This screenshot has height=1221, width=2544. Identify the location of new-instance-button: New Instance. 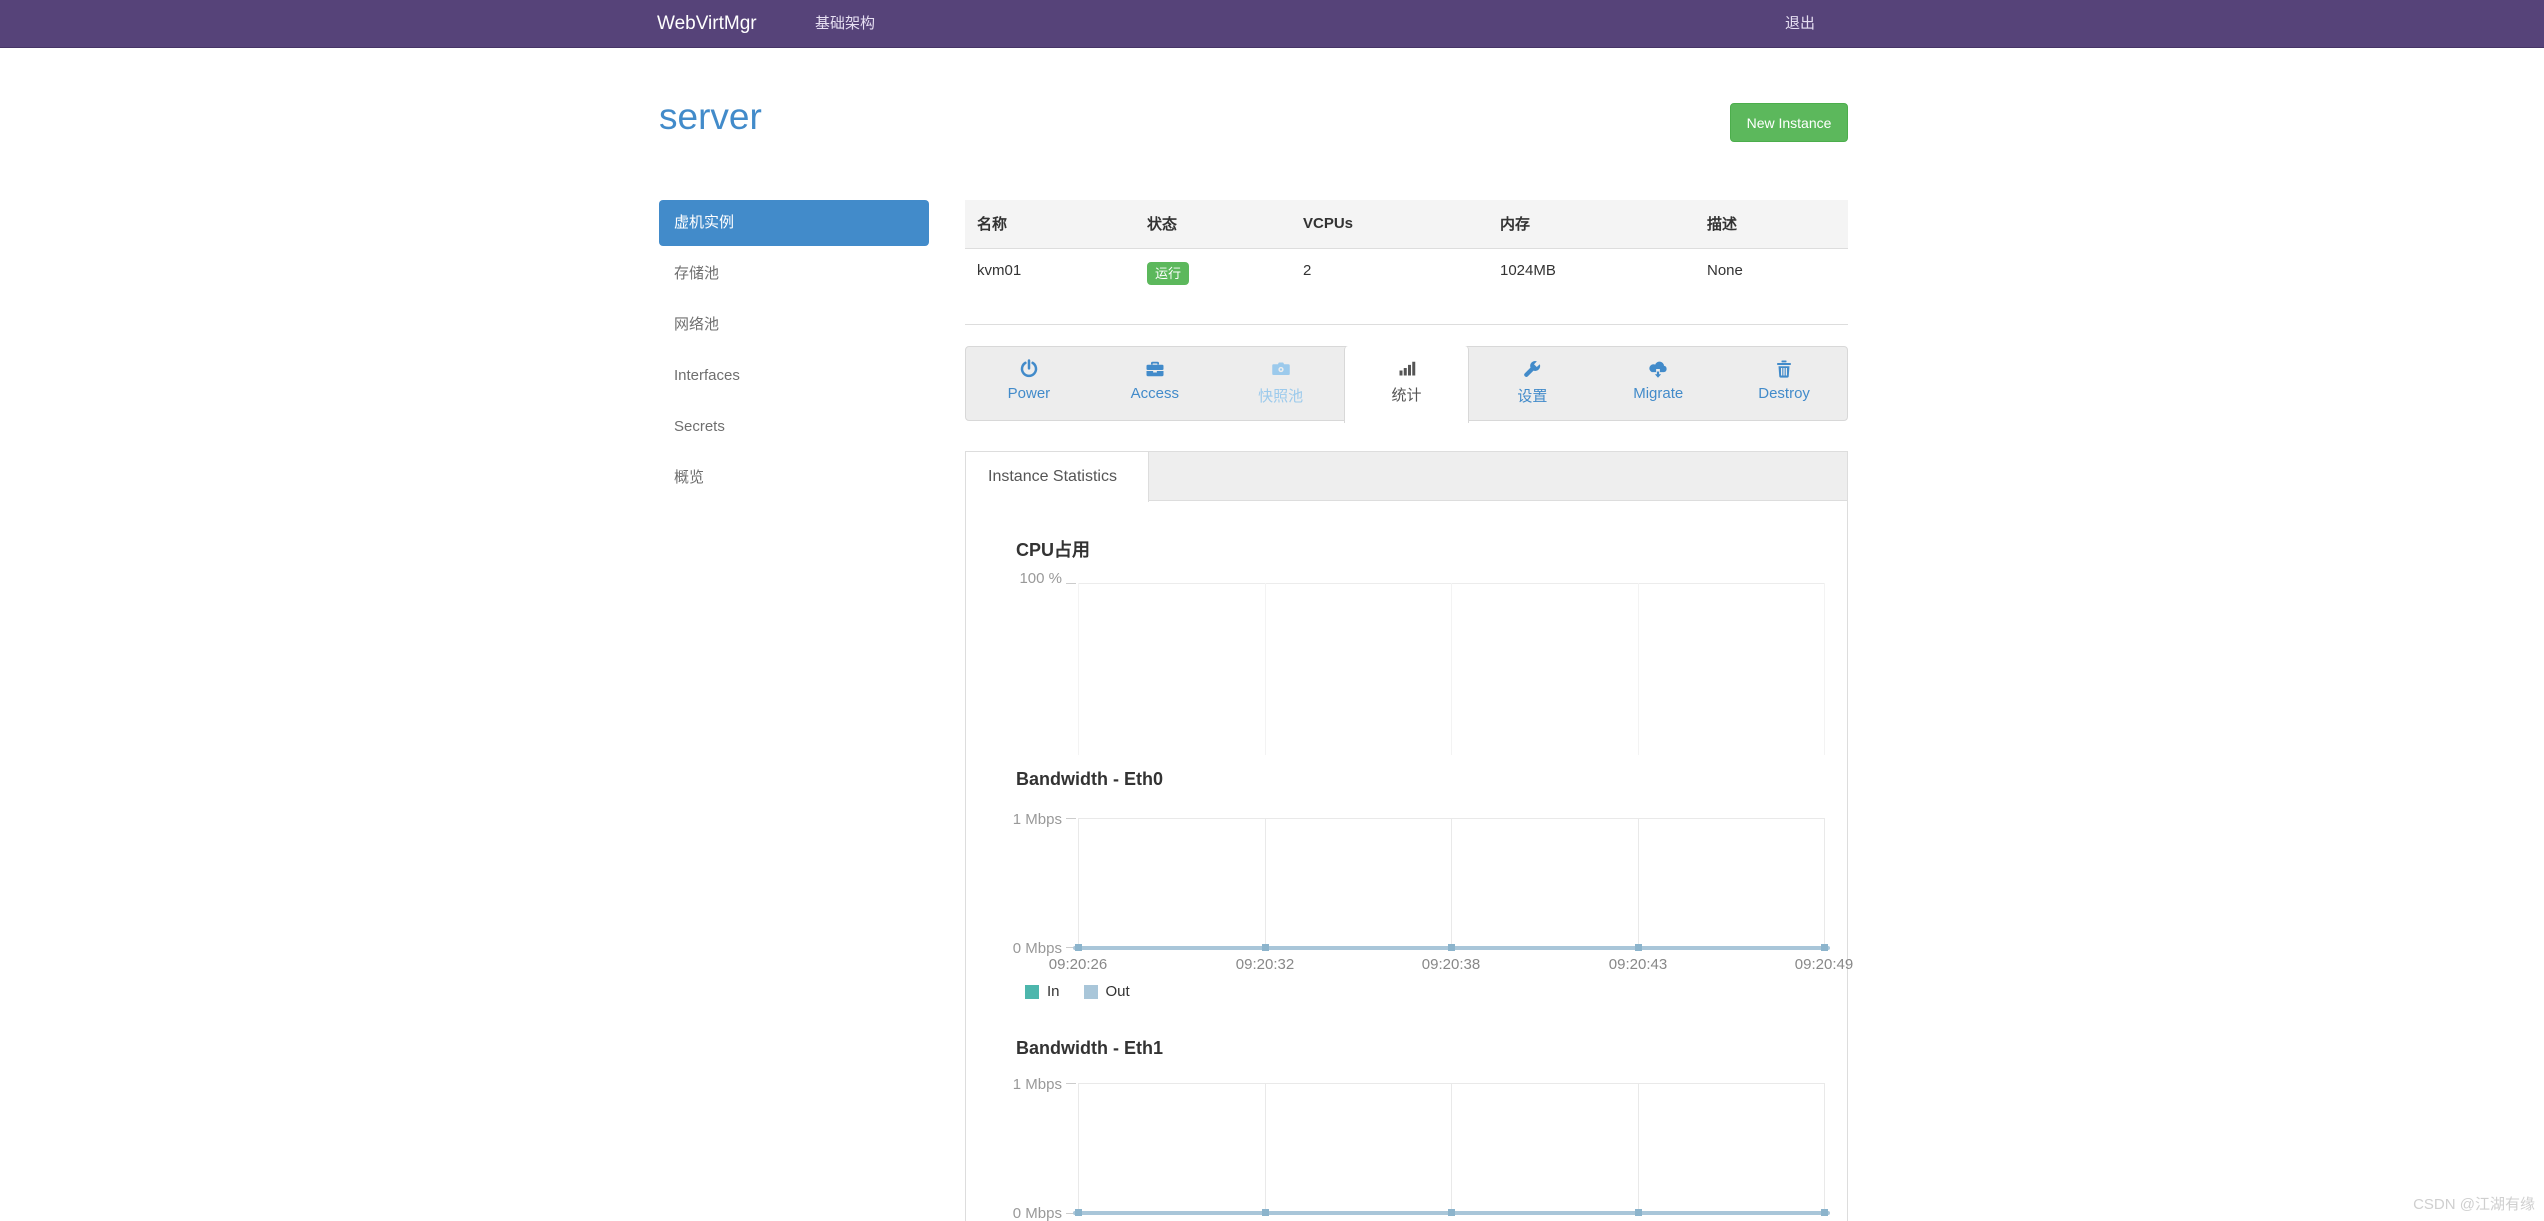
(1789, 122).